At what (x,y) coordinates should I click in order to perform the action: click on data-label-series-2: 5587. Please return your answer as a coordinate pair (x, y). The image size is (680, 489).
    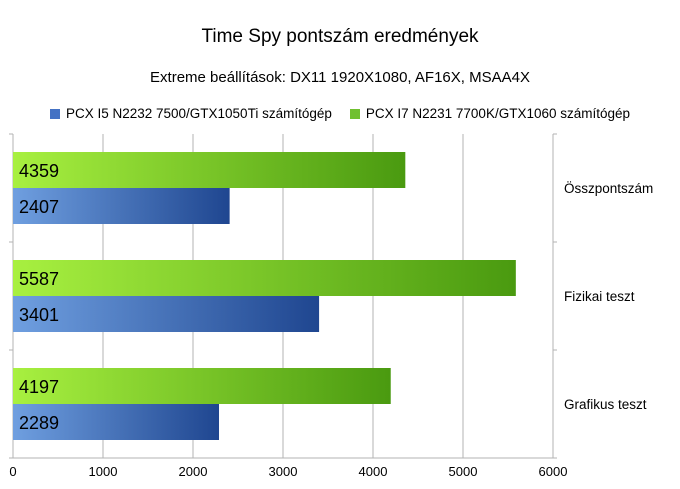
    Looking at the image, I should click on (39, 279).